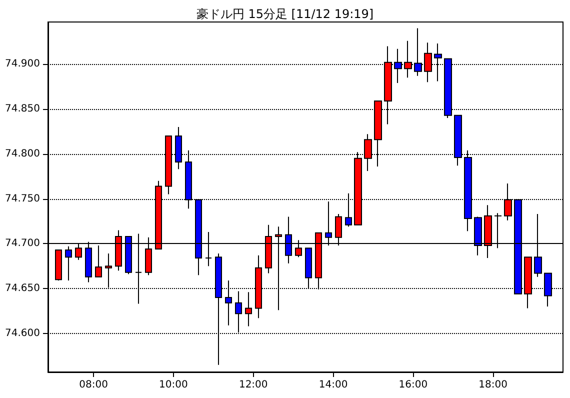  Describe the element at coordinates (285, 14) in the screenshot. I see `chart-title: 豪ドル円 15分足 [11/12 19:19]` at that location.